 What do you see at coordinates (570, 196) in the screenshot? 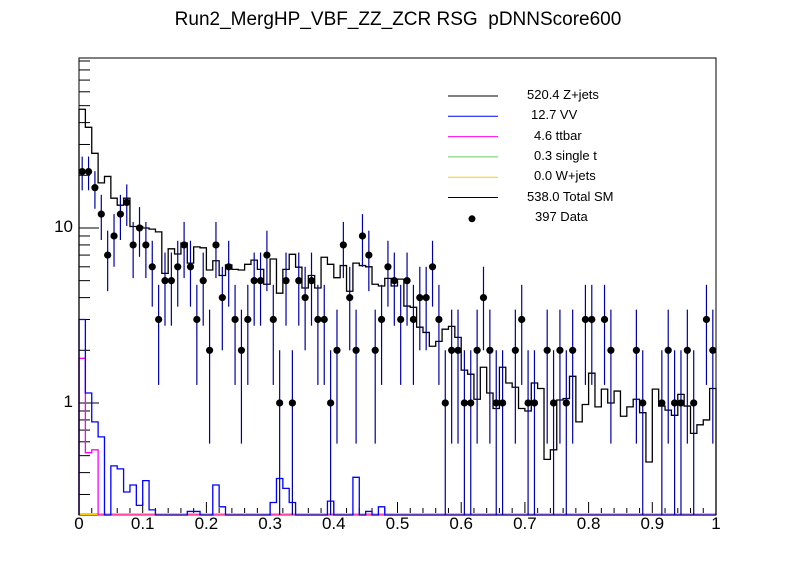
I see `legend-entry-label: 538.0 Total SM` at bounding box center [570, 196].